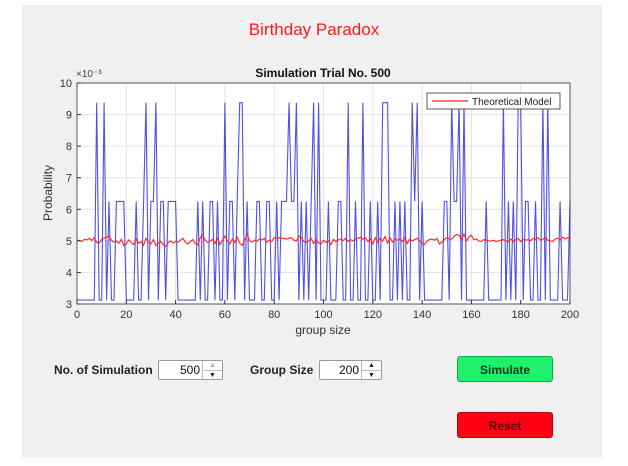  I want to click on x-tick-label: 140, so click(422, 315).